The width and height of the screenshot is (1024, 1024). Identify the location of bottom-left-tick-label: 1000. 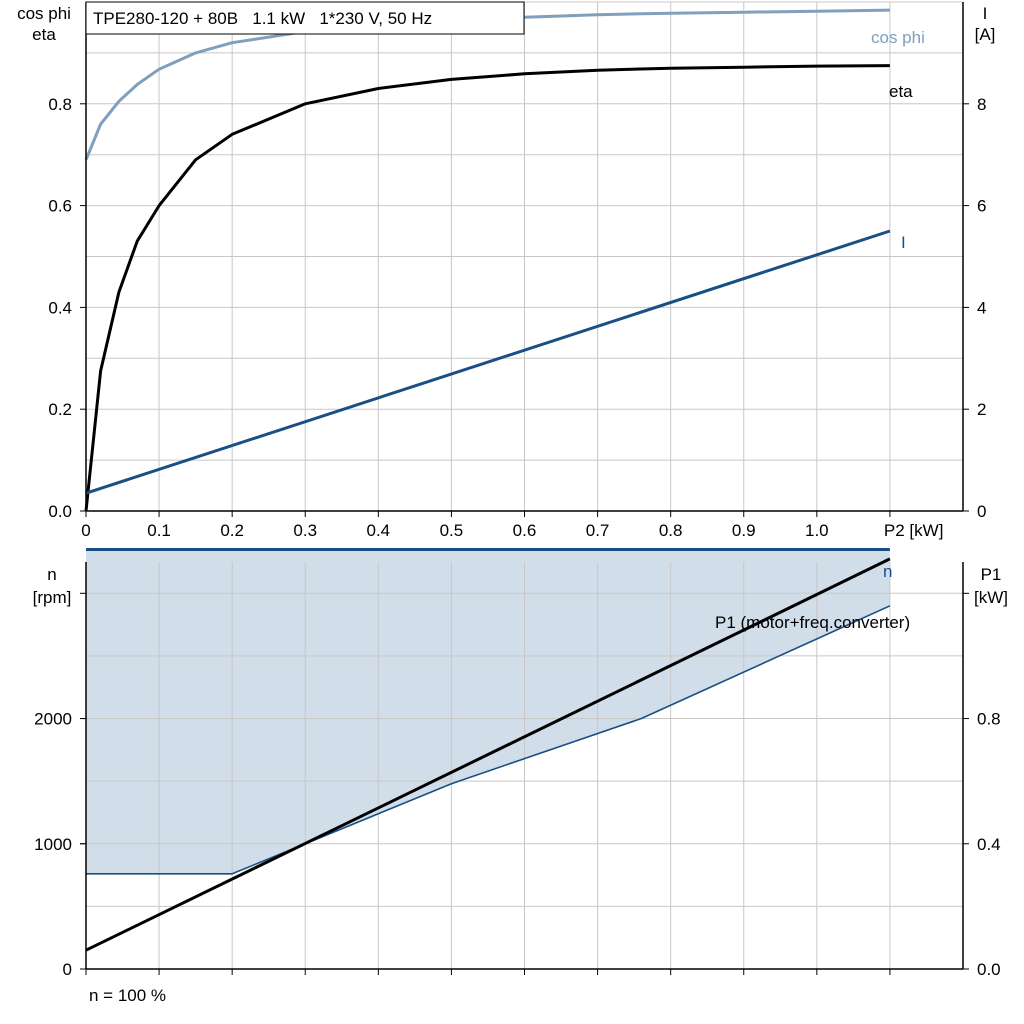
(53, 844).